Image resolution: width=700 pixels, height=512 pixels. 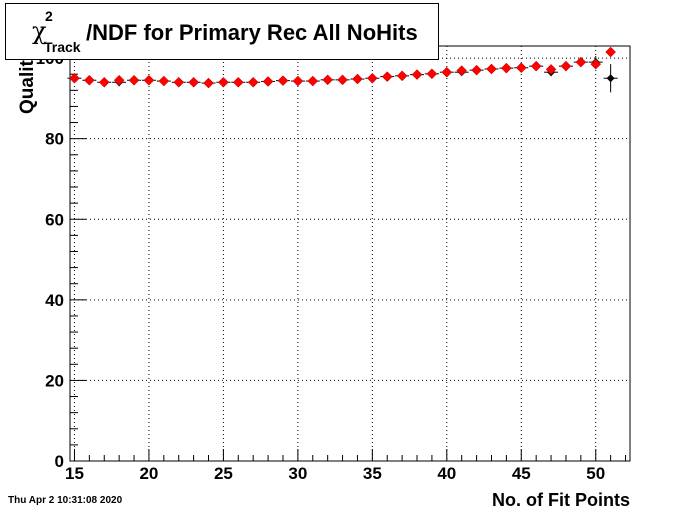 I want to click on chart-title-subscript: Track, so click(x=62, y=47).